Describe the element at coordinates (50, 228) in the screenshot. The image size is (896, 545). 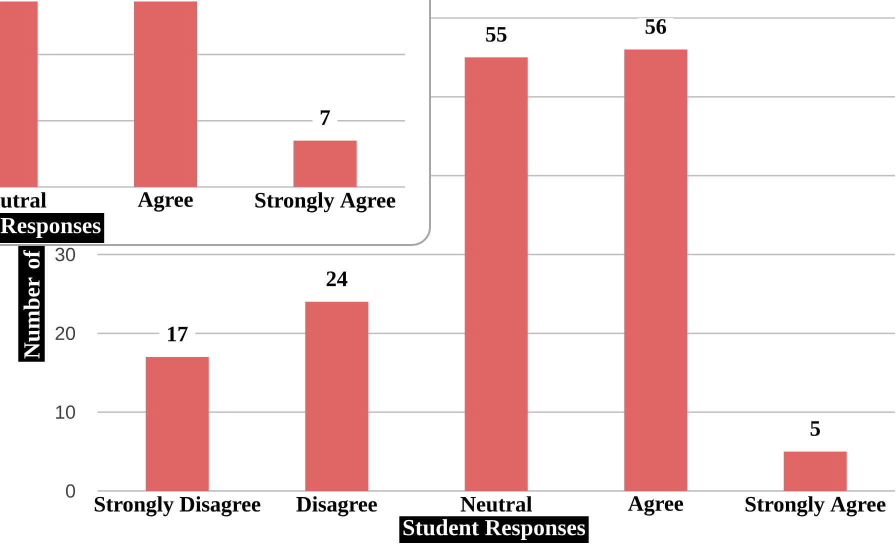
I see `x-axis-title: Responses` at that location.